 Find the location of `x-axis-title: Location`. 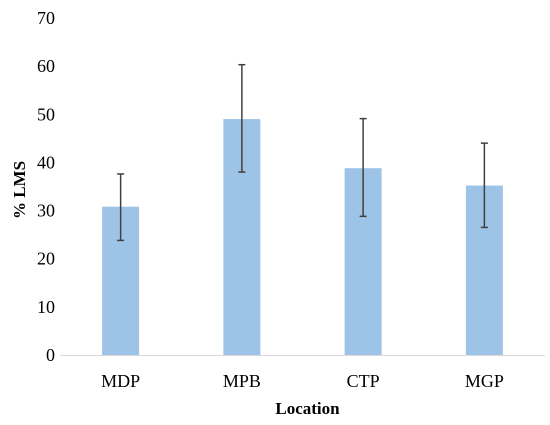

x-axis-title: Location is located at coordinates (307, 408).